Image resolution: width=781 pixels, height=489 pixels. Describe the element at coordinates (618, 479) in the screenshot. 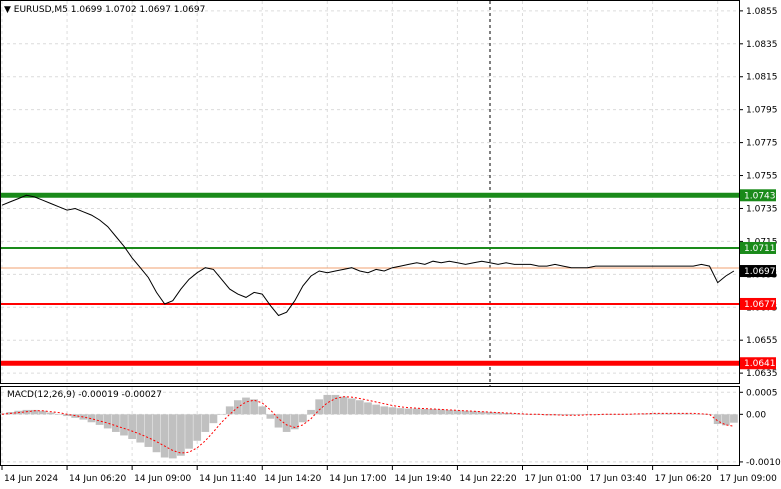

I see `time-tick-label: 17 Jun 03:40` at that location.